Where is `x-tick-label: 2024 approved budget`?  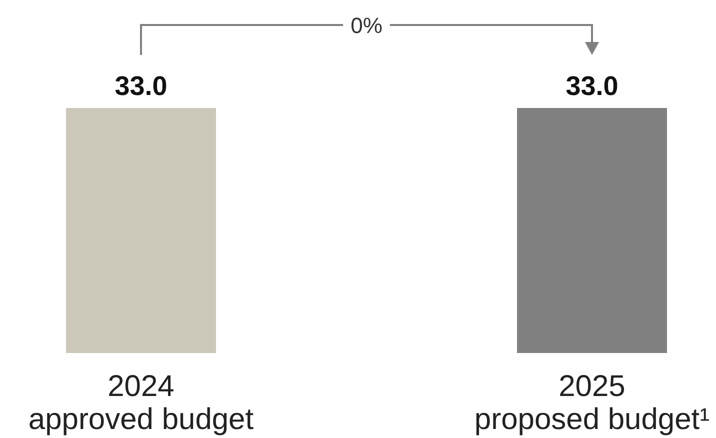
x-tick-label: 2024 approved budget is located at coordinates (141, 403).